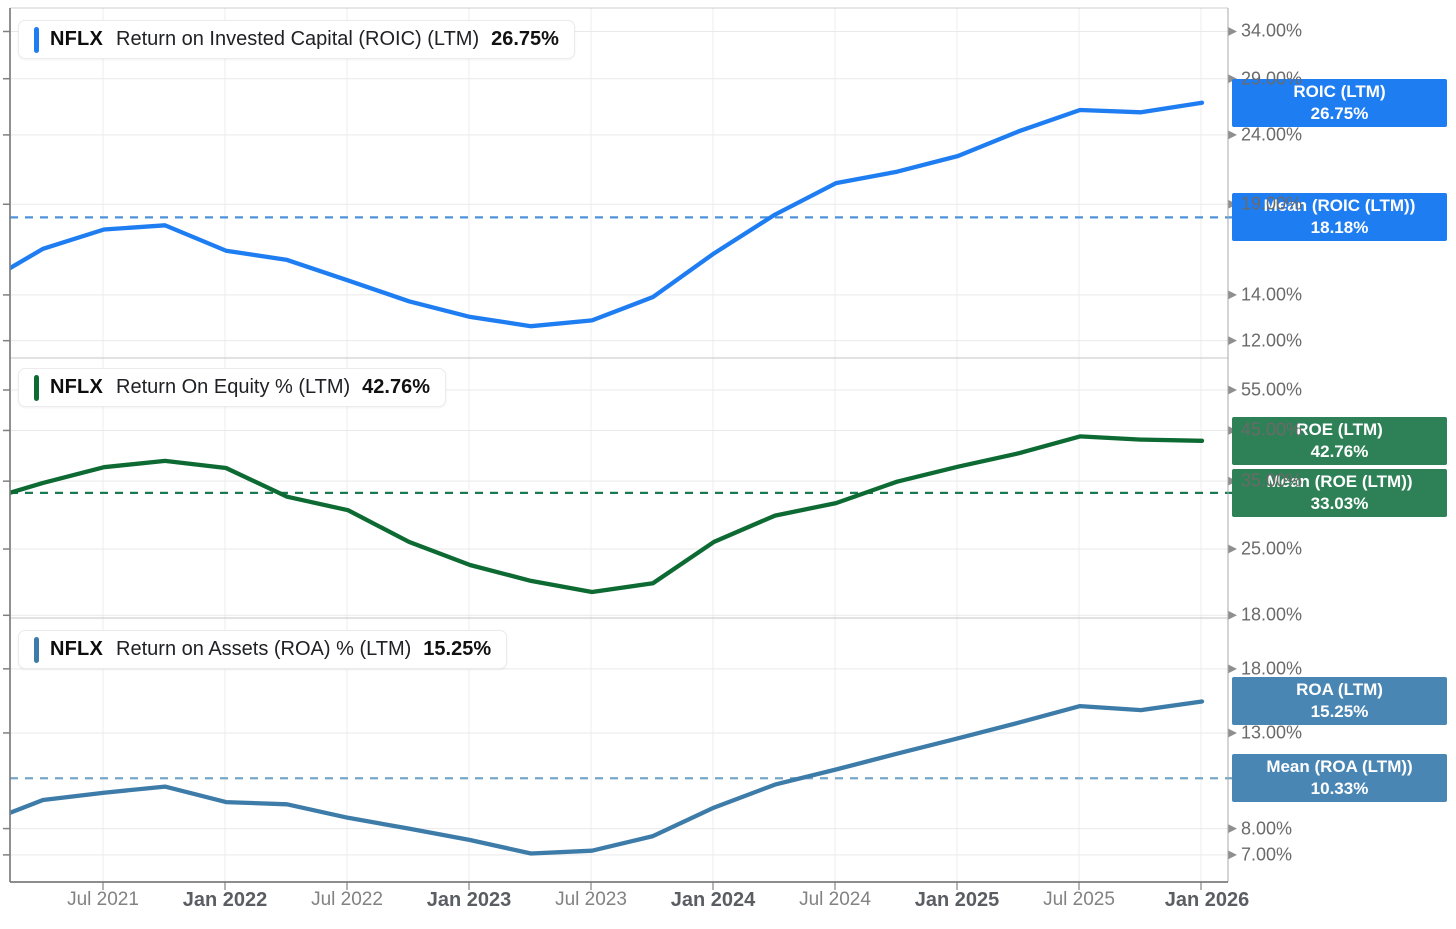 This screenshot has height=929, width=1456. What do you see at coordinates (1272, 294) in the screenshot?
I see `y-tick-label: 14.00%` at bounding box center [1272, 294].